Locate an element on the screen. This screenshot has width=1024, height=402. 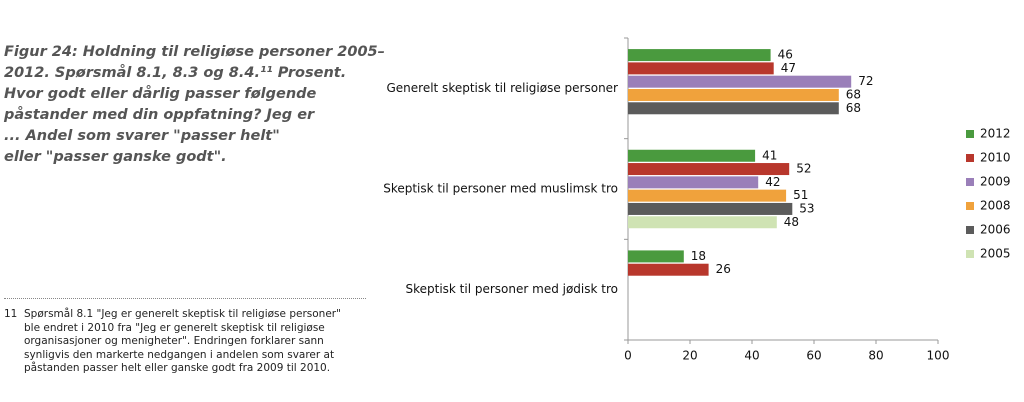
value-label: 72 is located at coordinates (865, 81).